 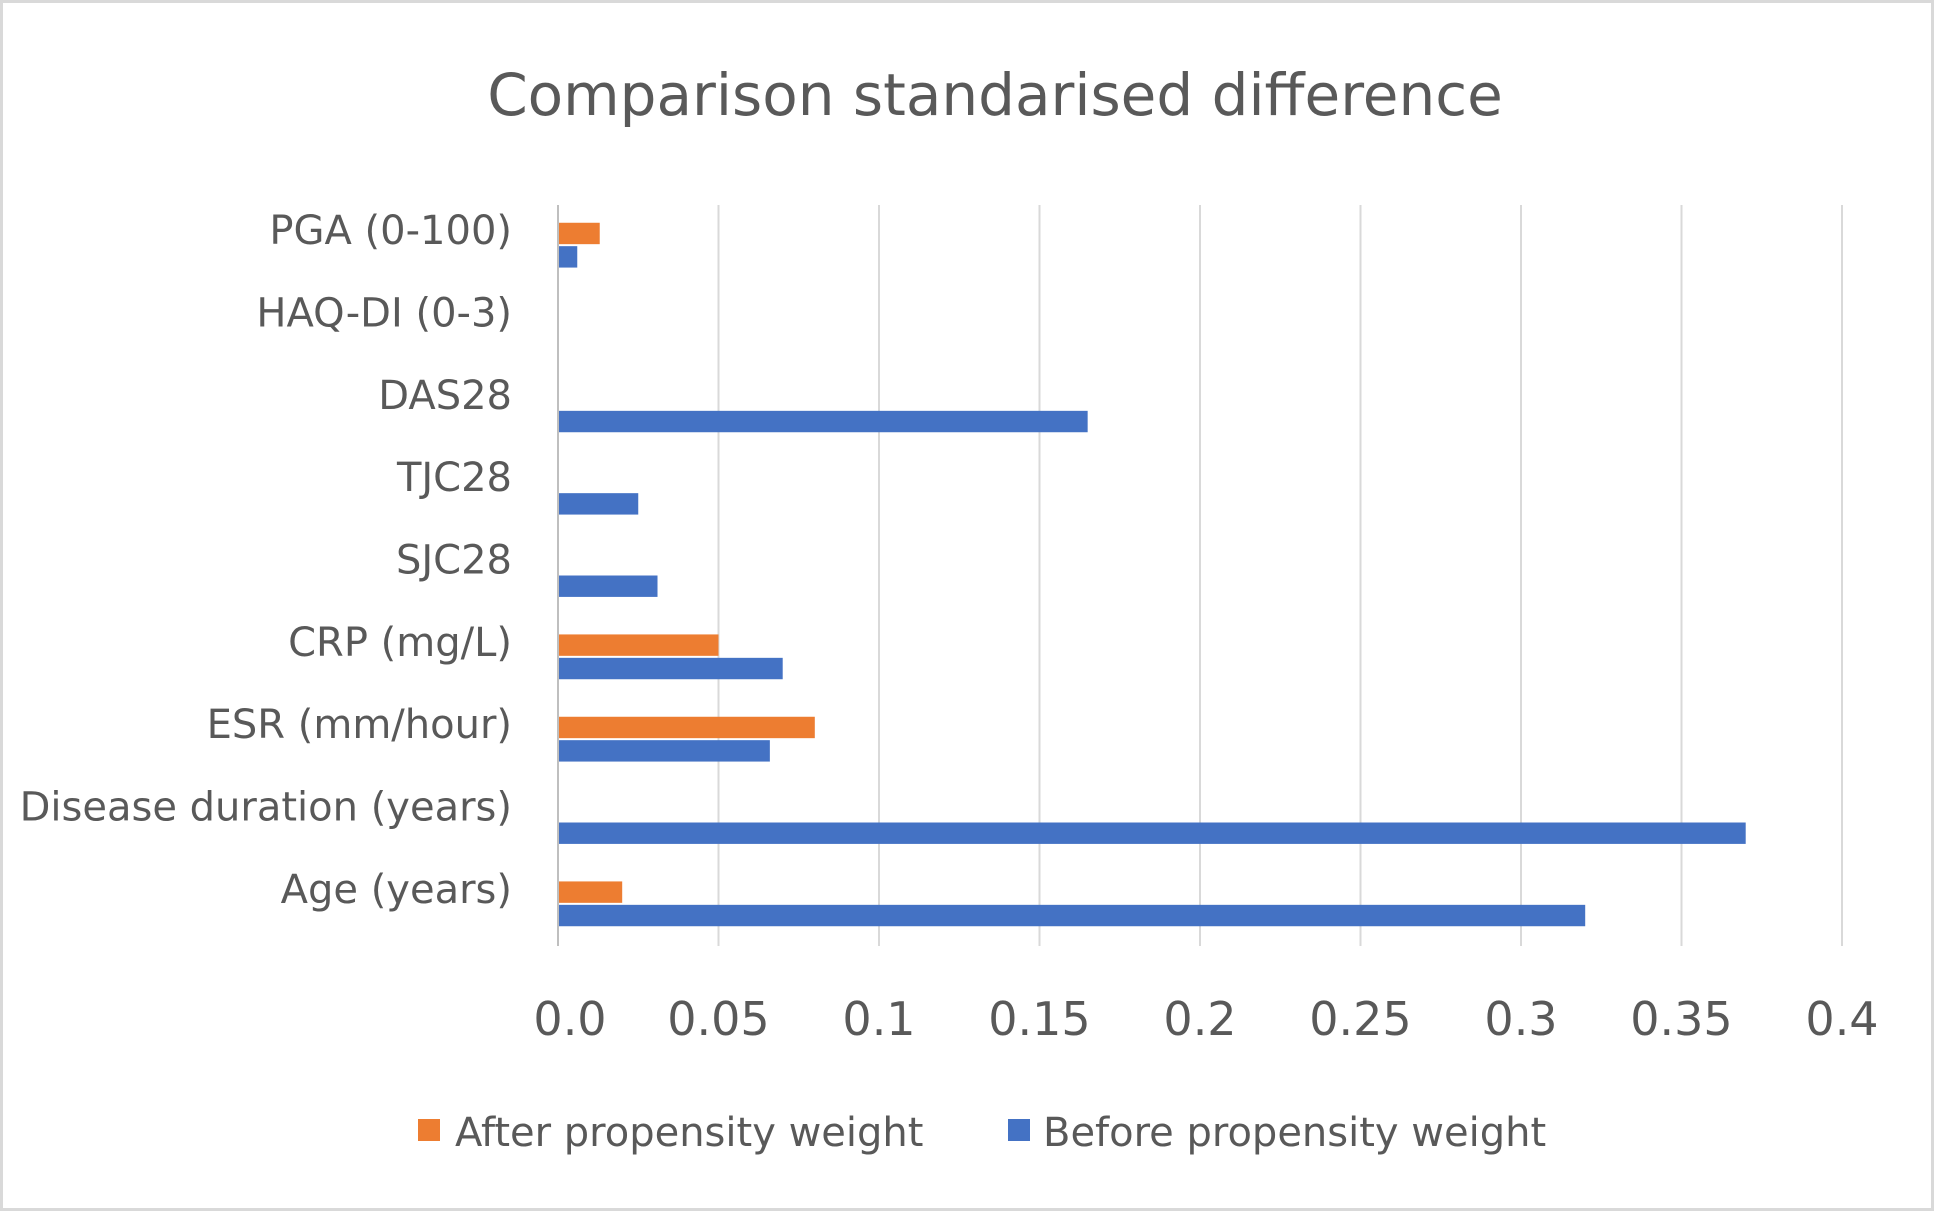 I want to click on x-tick-labels: 0.0 0.05 0.1 0.15 0.2 0.25 0.3 0.35 0.4, so click(x=1205, y=1019).